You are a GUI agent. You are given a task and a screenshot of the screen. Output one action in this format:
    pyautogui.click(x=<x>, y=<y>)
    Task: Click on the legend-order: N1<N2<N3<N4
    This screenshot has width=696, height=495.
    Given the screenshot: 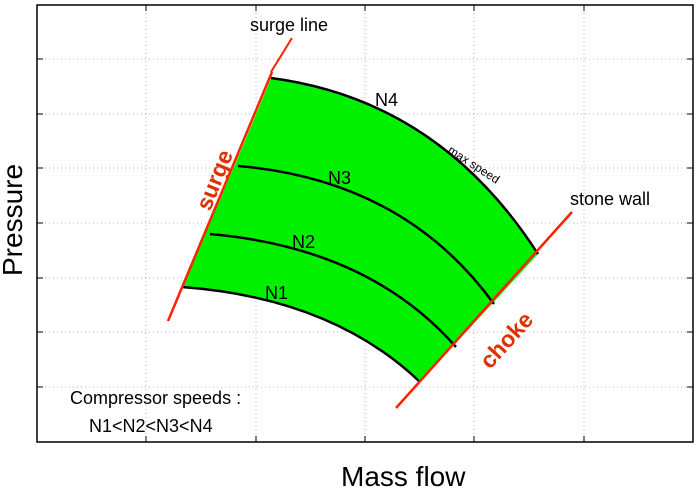 What is the action you would take?
    pyautogui.click(x=151, y=426)
    